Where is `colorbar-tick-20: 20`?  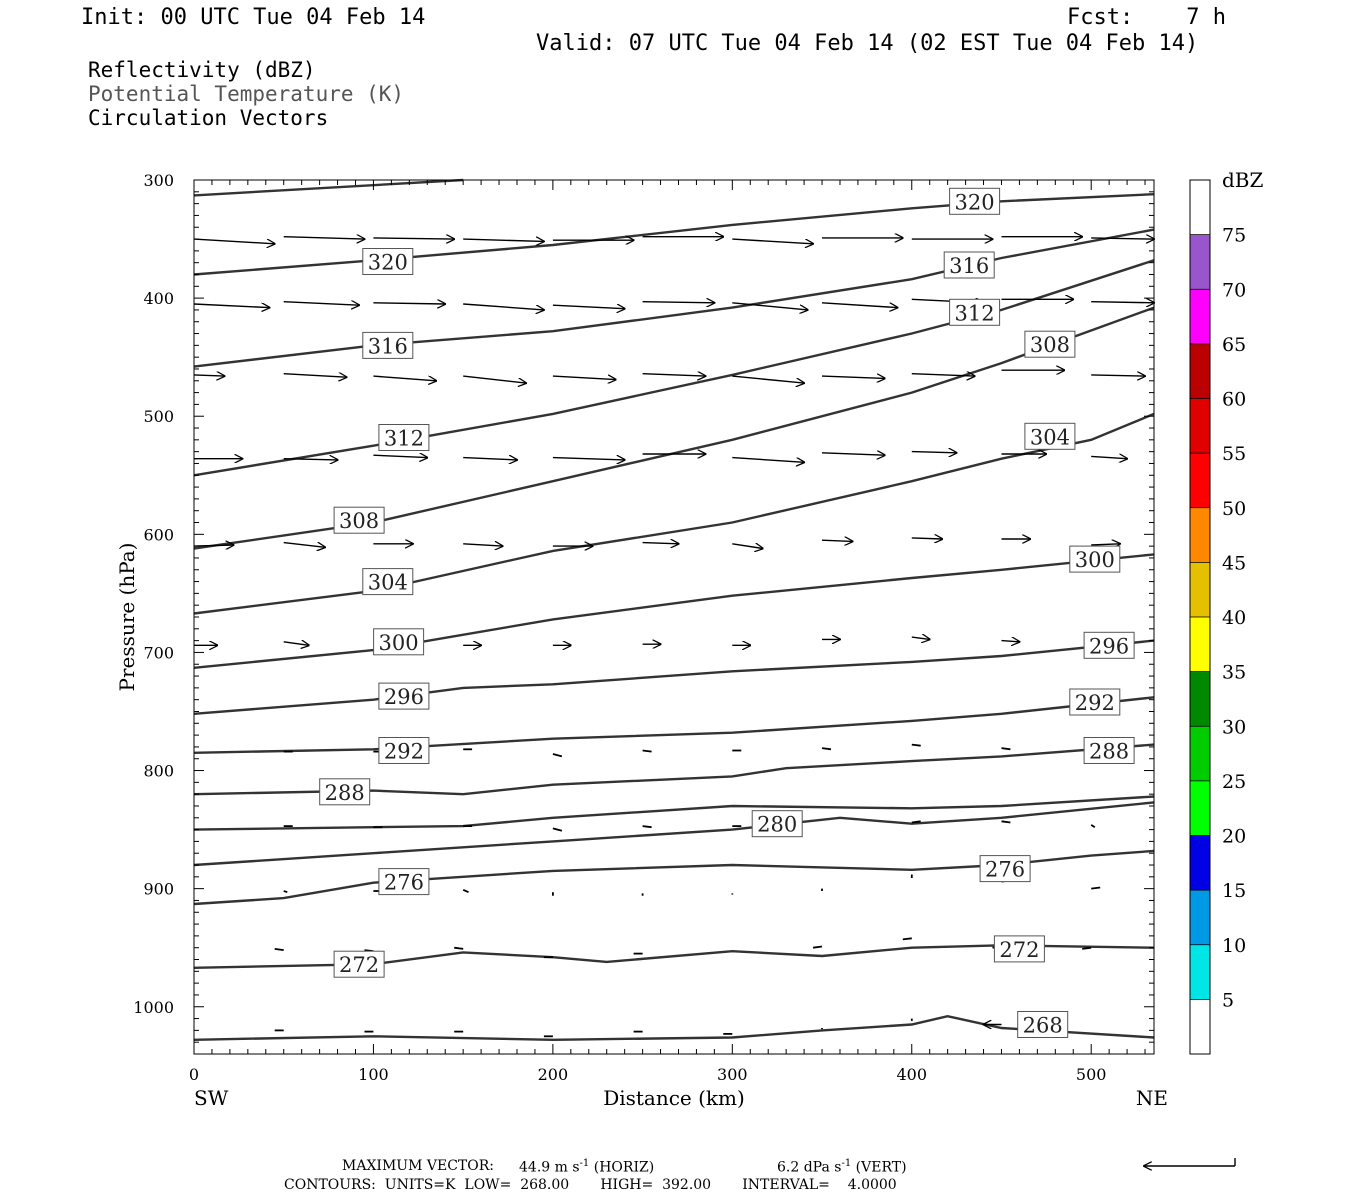
colorbar-tick-20: 20 is located at coordinates (1218, 837).